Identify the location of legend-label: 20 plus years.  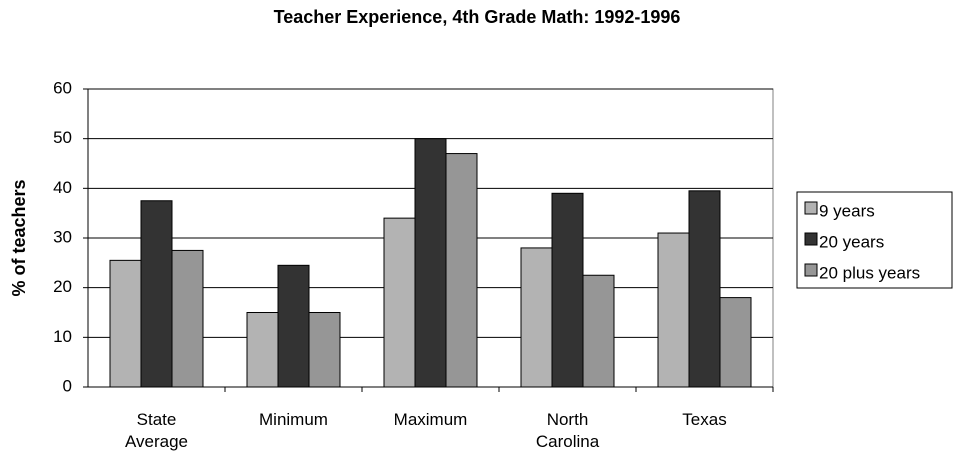
(869, 272).